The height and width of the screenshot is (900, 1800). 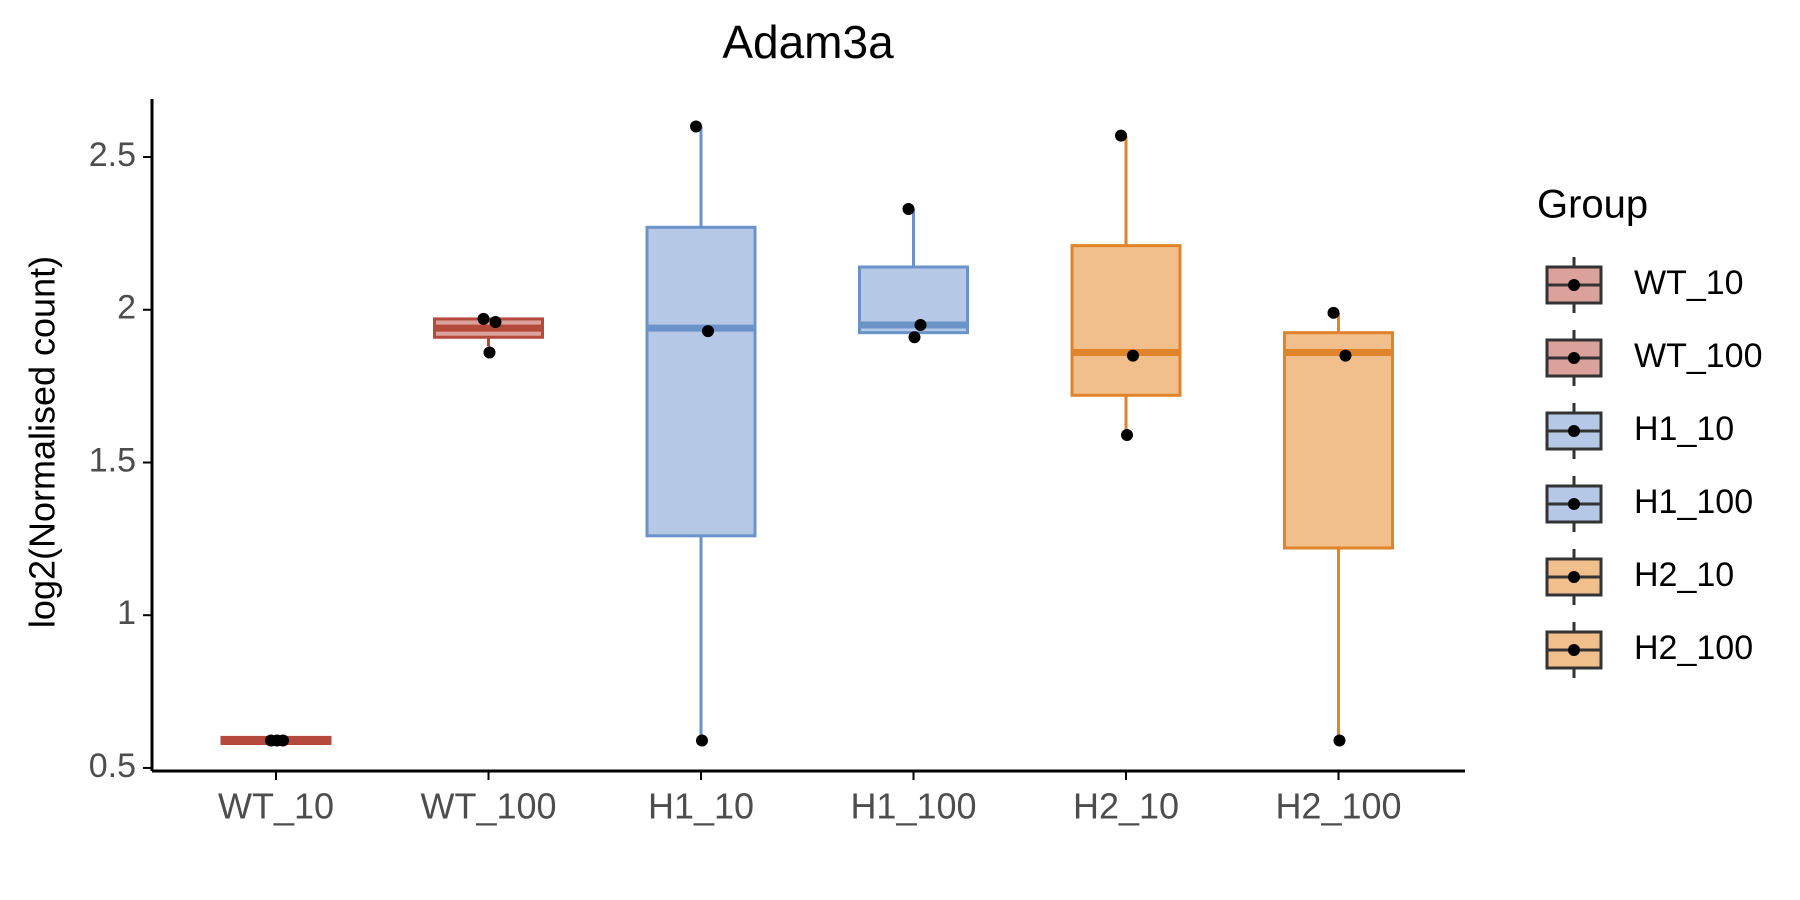 What do you see at coordinates (1693, 648) in the screenshot?
I see `legend-label: H2_100` at bounding box center [1693, 648].